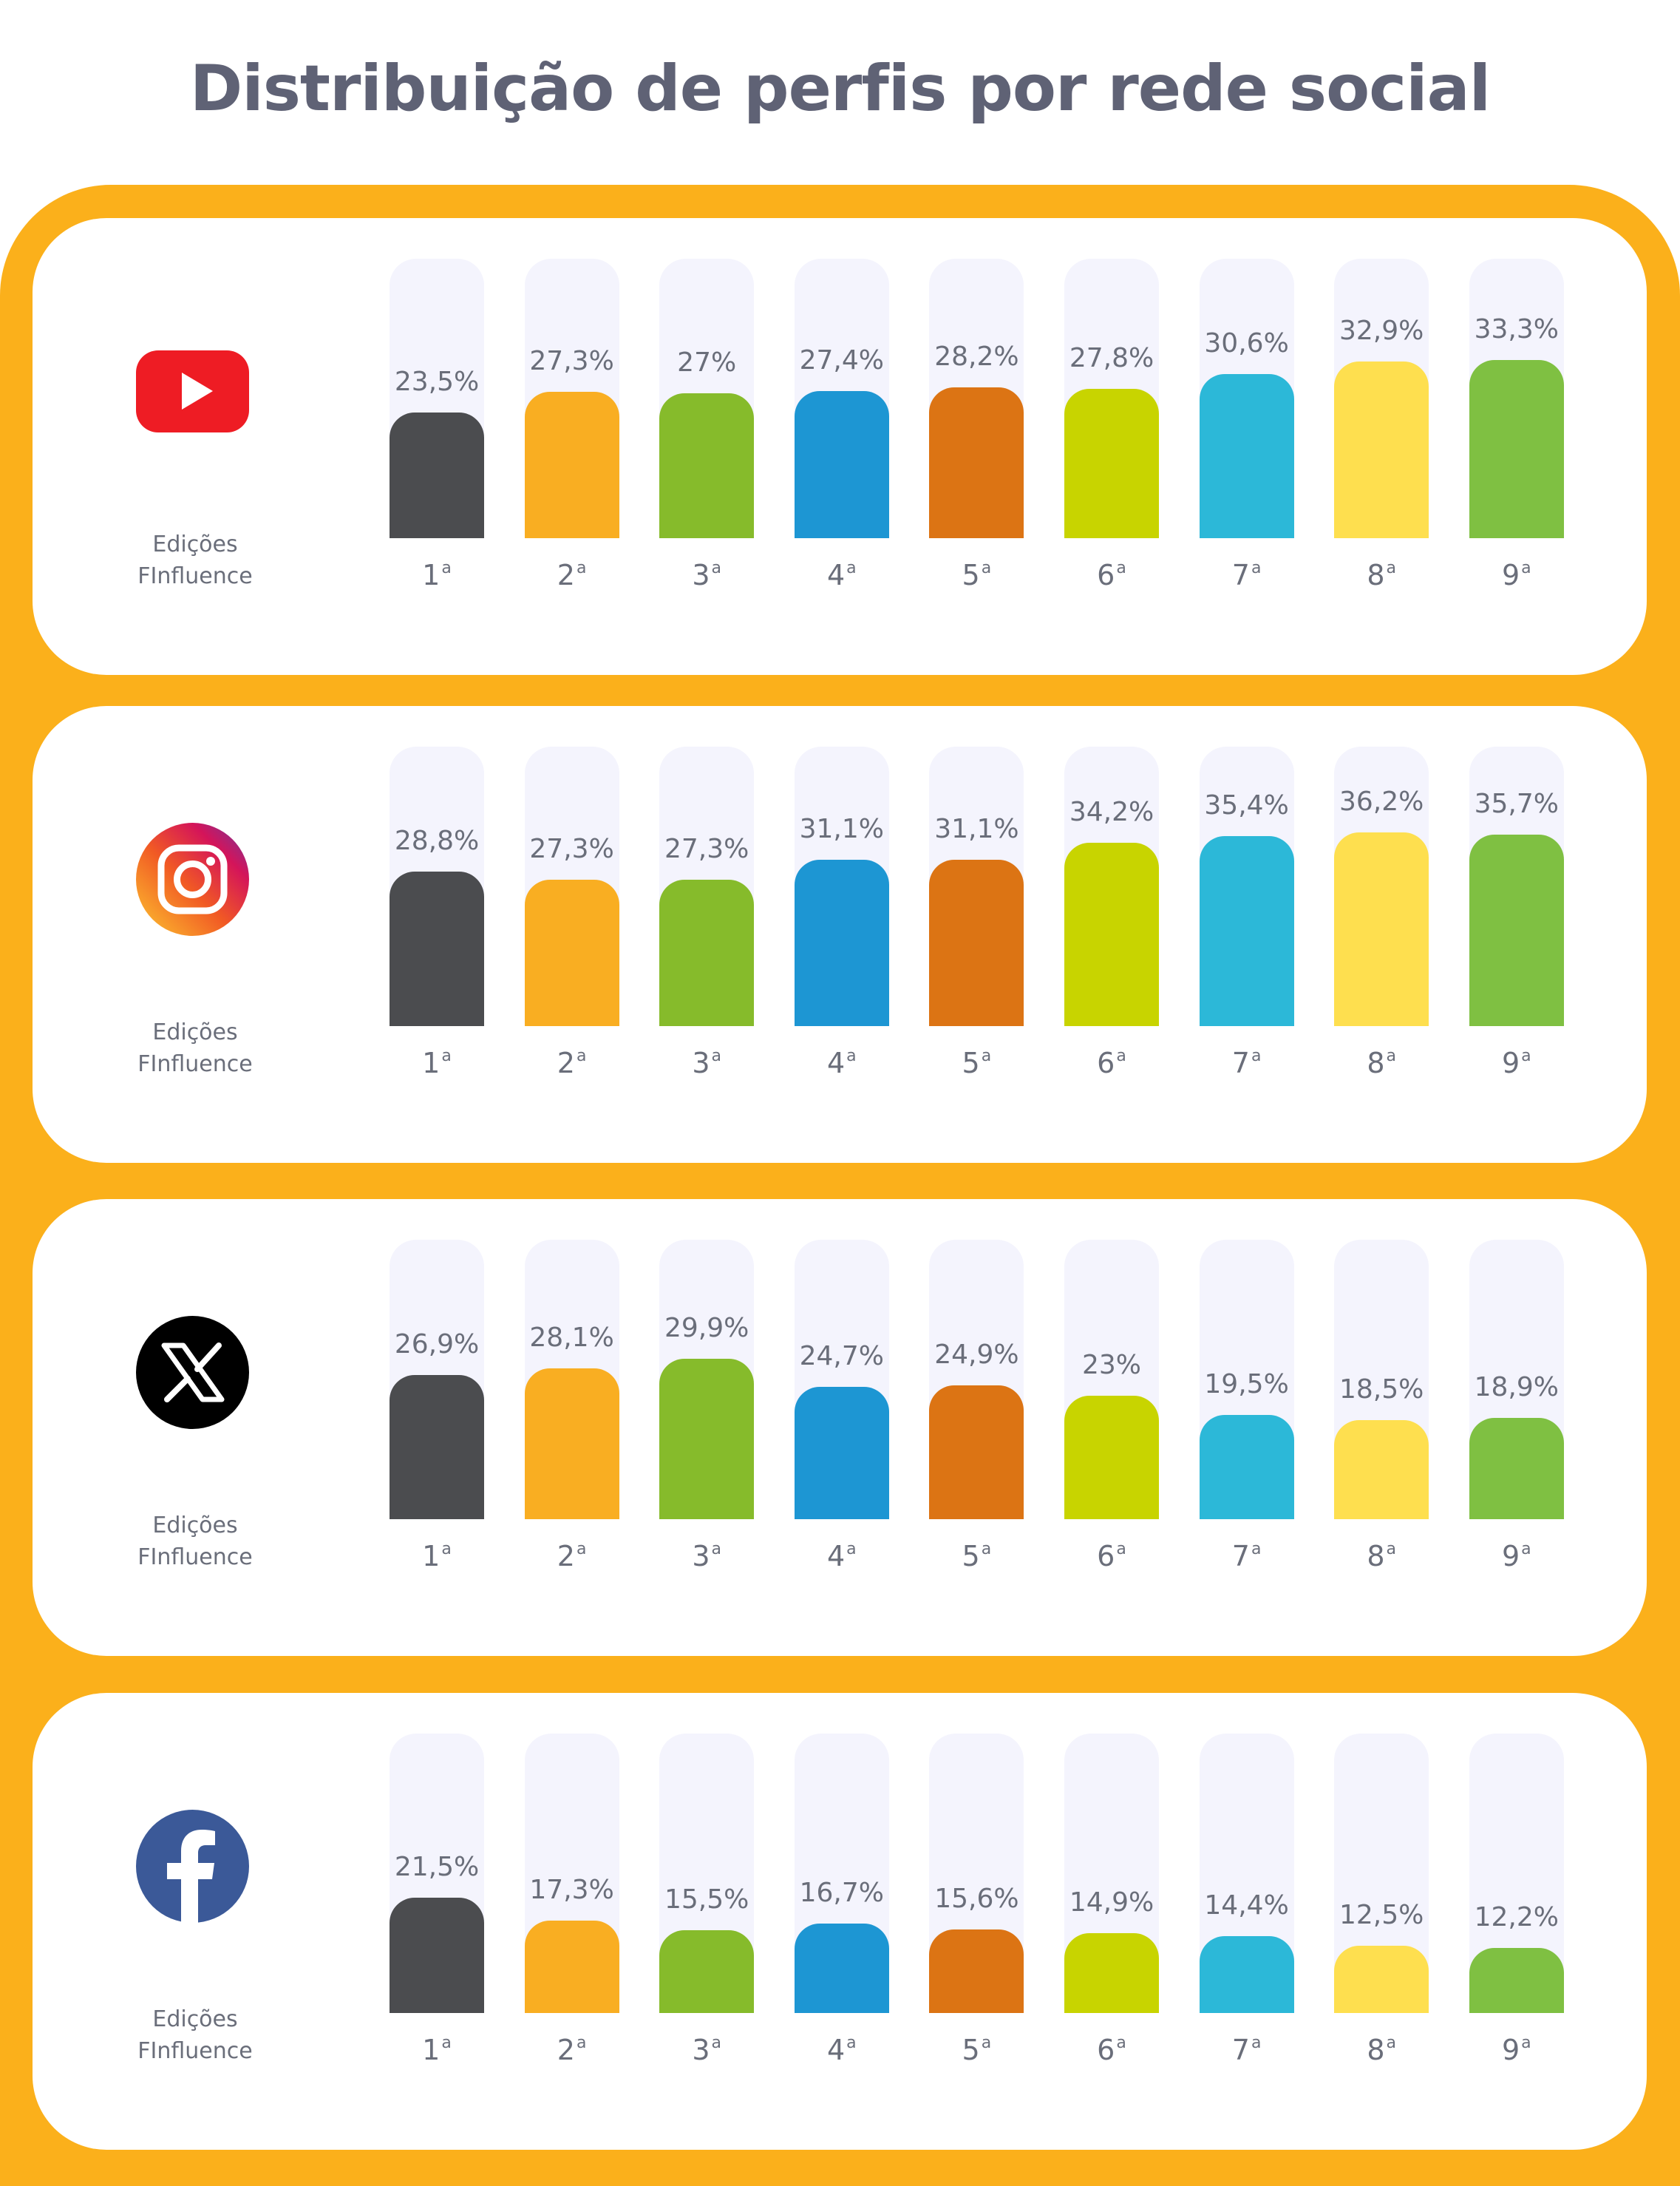 This screenshot has height=2186, width=1680. Describe the element at coordinates (1381, 331) in the screenshot. I see `value-label: 32,9%` at that location.